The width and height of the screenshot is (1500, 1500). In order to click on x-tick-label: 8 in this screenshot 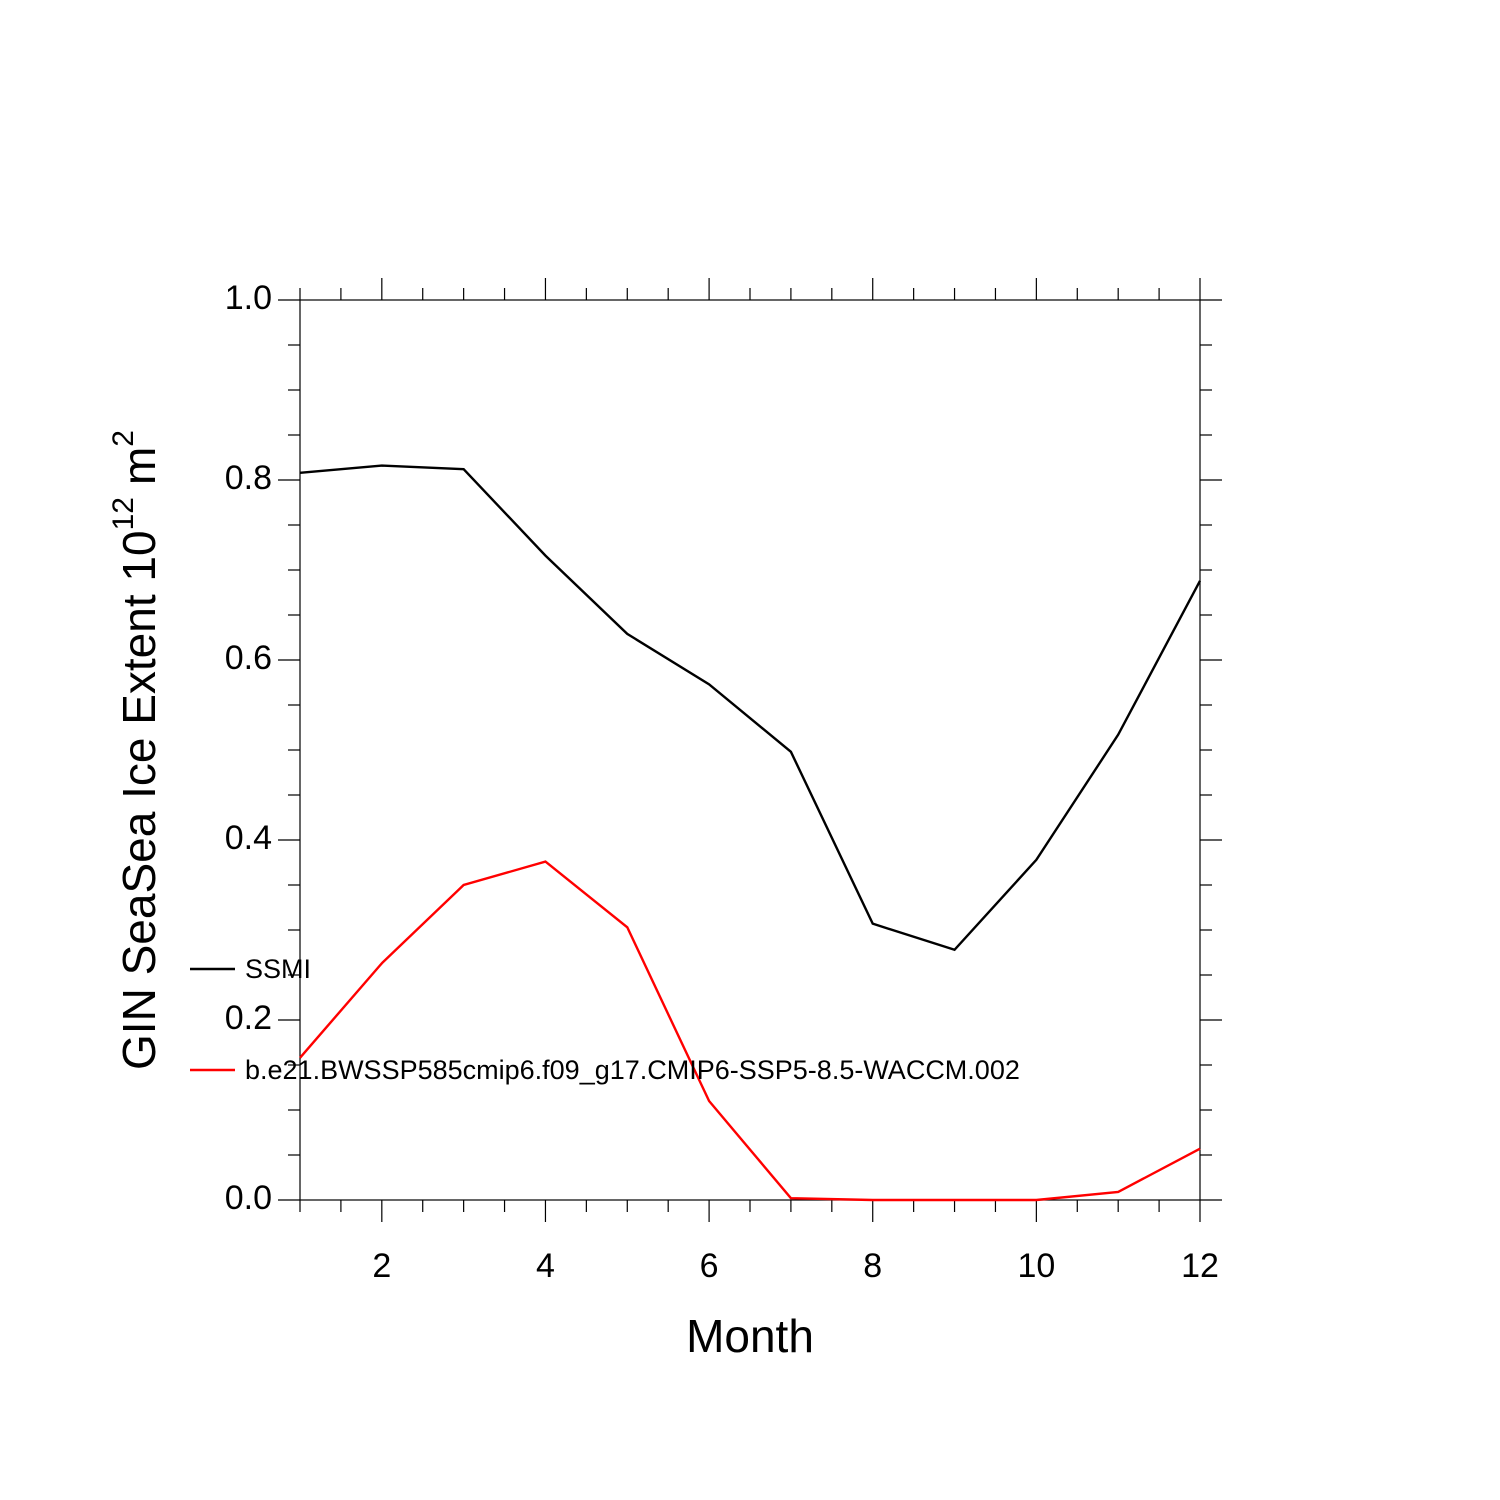, I will do `click(872, 1266)`.